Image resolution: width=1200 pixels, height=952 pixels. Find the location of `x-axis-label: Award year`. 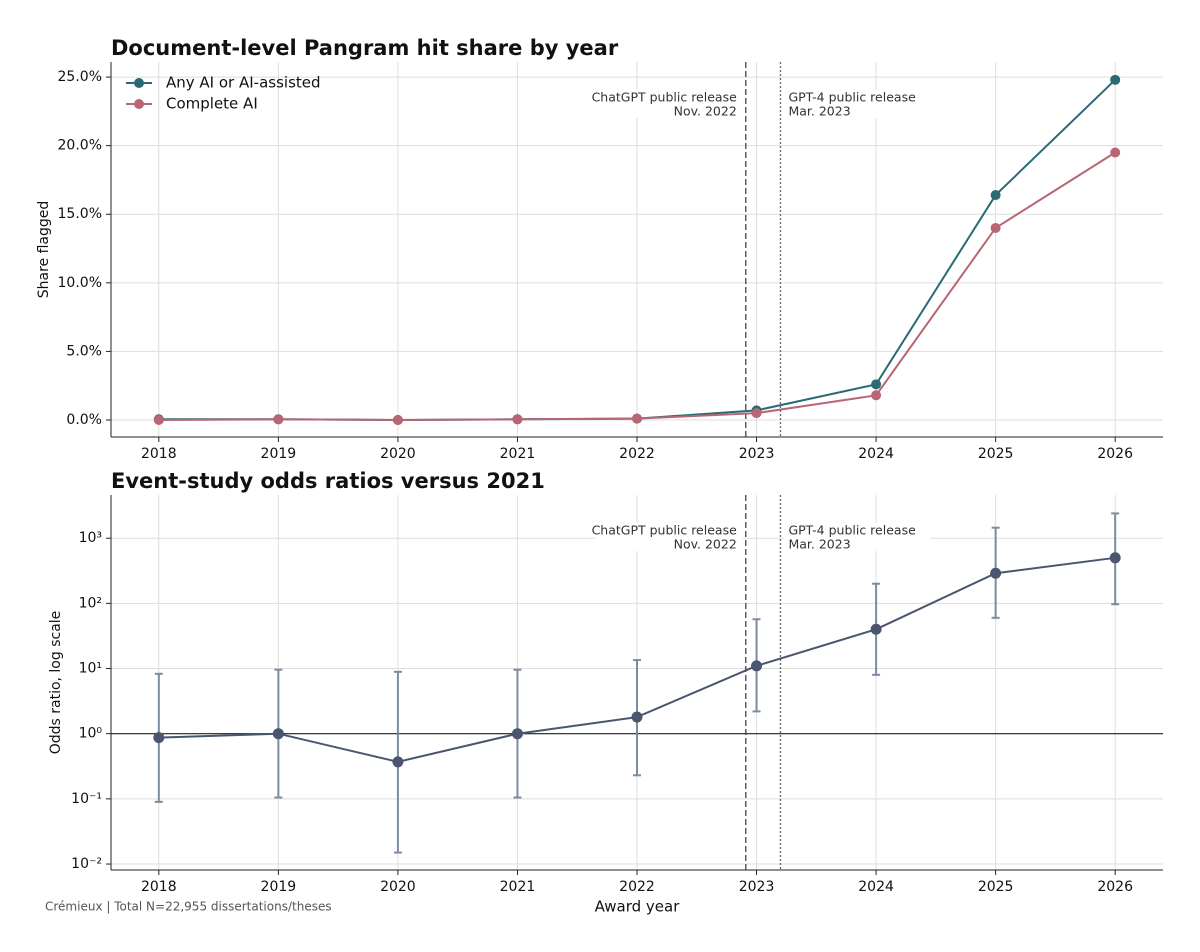

x-axis-label: Award year is located at coordinates (638, 907).